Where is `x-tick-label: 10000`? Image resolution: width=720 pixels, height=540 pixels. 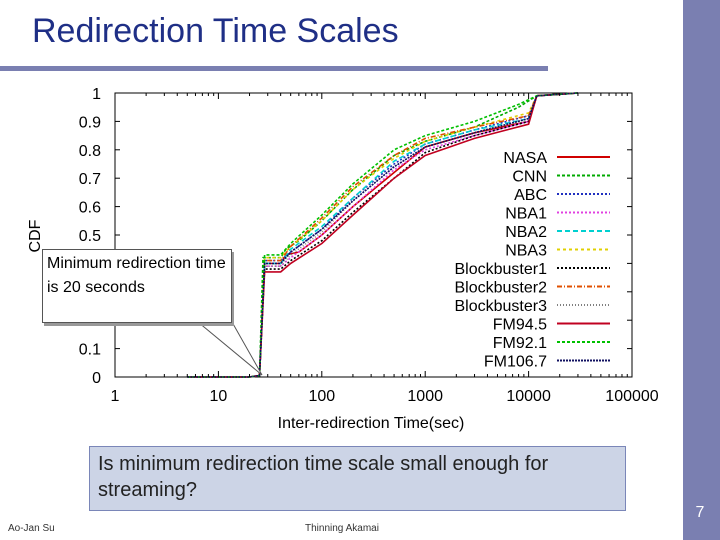 x-tick-label: 10000 is located at coordinates (528, 396).